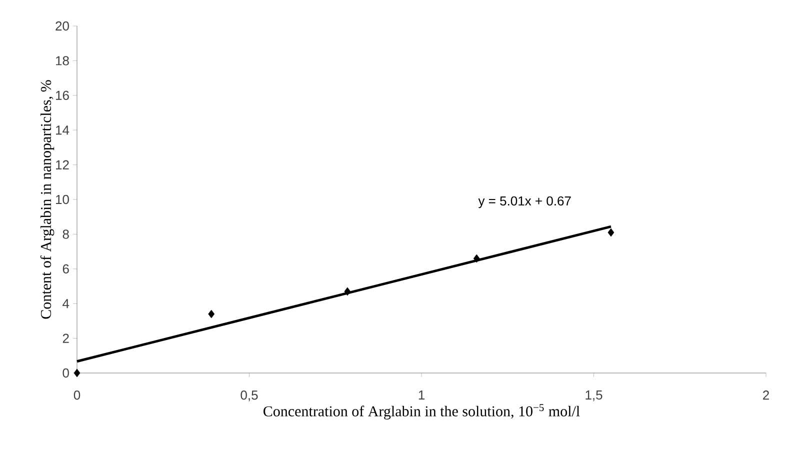  Describe the element at coordinates (47, 199) in the screenshot. I see `y-axis-title: Content of Arglabin in nanoparticles, %` at that location.